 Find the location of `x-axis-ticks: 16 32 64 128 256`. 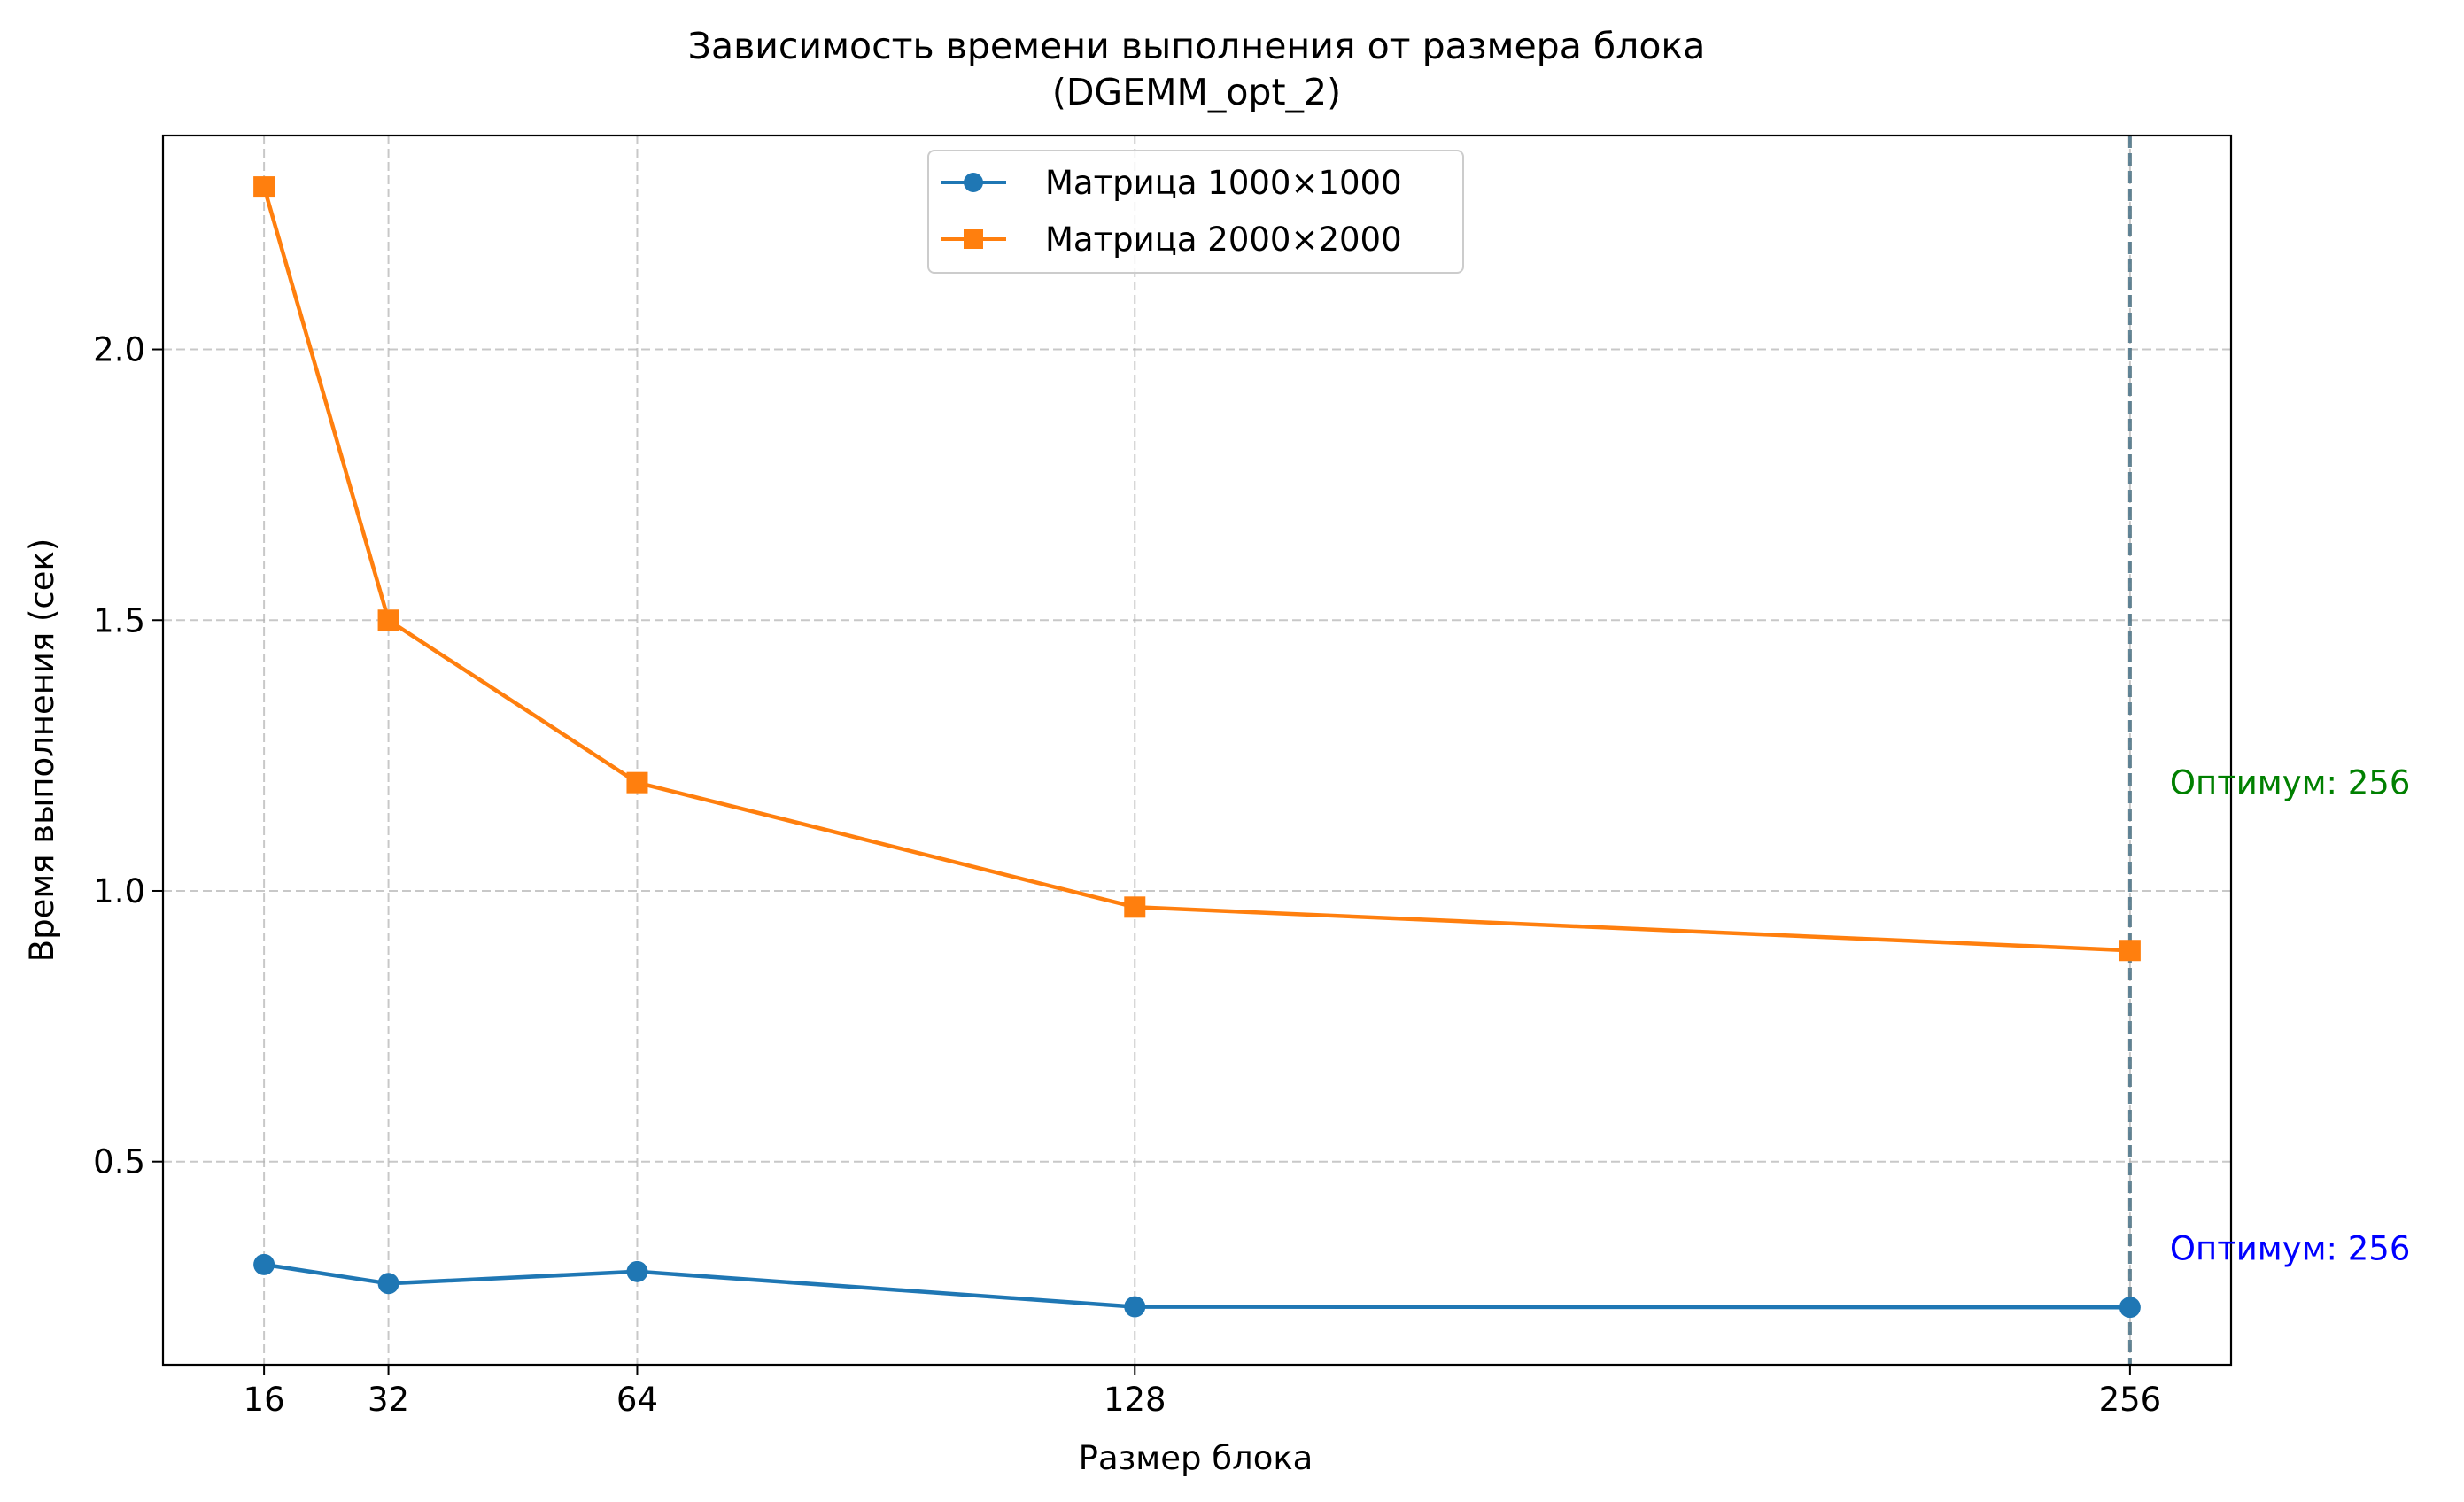

x-axis-ticks: 16 32 64 128 256 is located at coordinates (1203, 1392).